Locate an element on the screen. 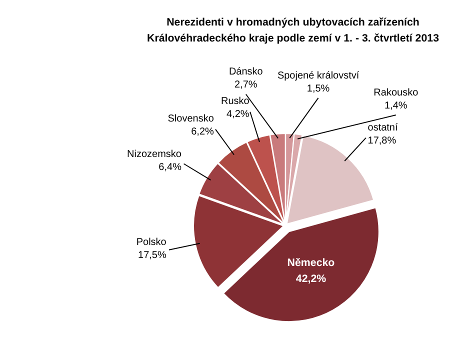 The image size is (465, 340). slice-label: Spojené království is located at coordinates (318, 76).